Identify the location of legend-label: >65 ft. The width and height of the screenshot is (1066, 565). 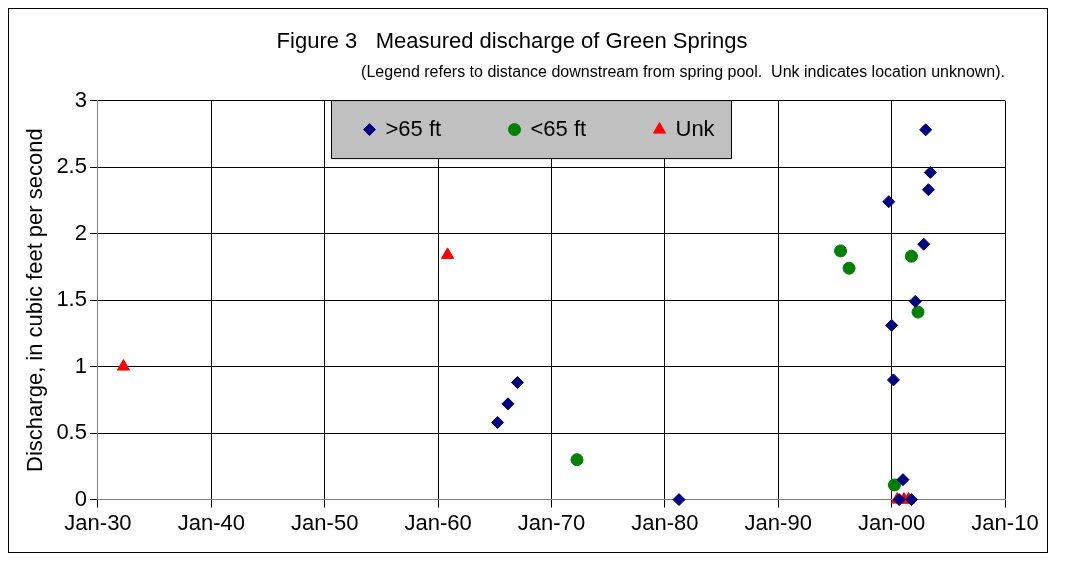
(413, 128).